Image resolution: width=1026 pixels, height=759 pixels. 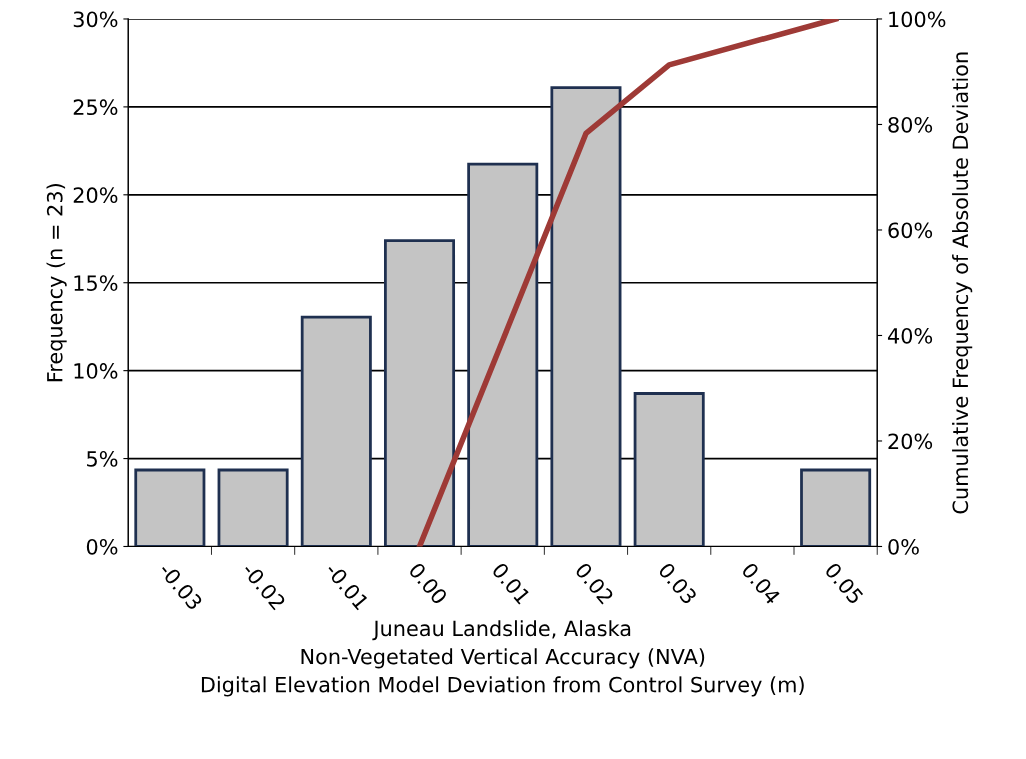 What do you see at coordinates (910, 230) in the screenshot?
I see `y2-tick-label: 60%` at bounding box center [910, 230].